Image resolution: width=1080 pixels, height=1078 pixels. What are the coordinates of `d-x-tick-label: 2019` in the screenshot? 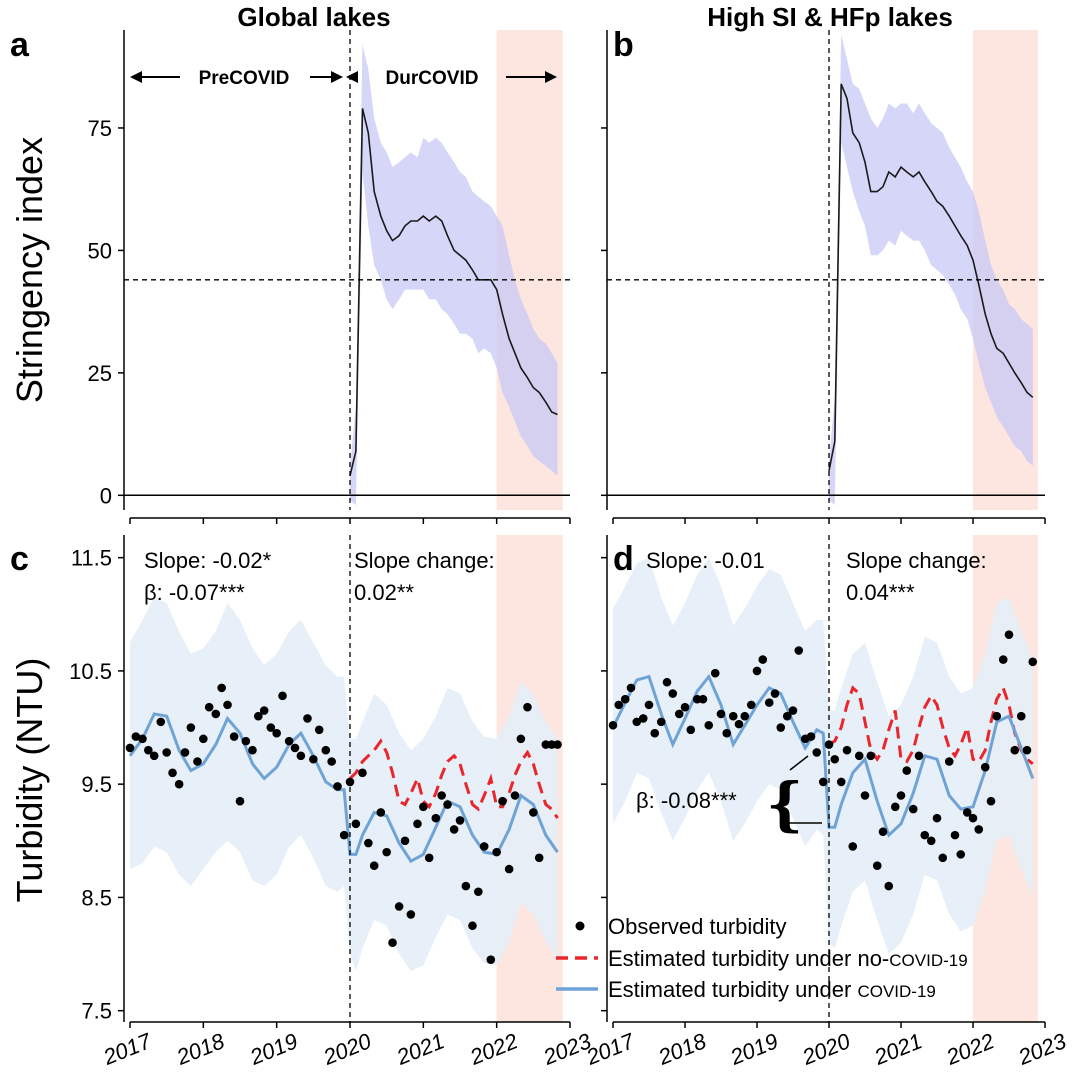 It's located at (754, 1049).